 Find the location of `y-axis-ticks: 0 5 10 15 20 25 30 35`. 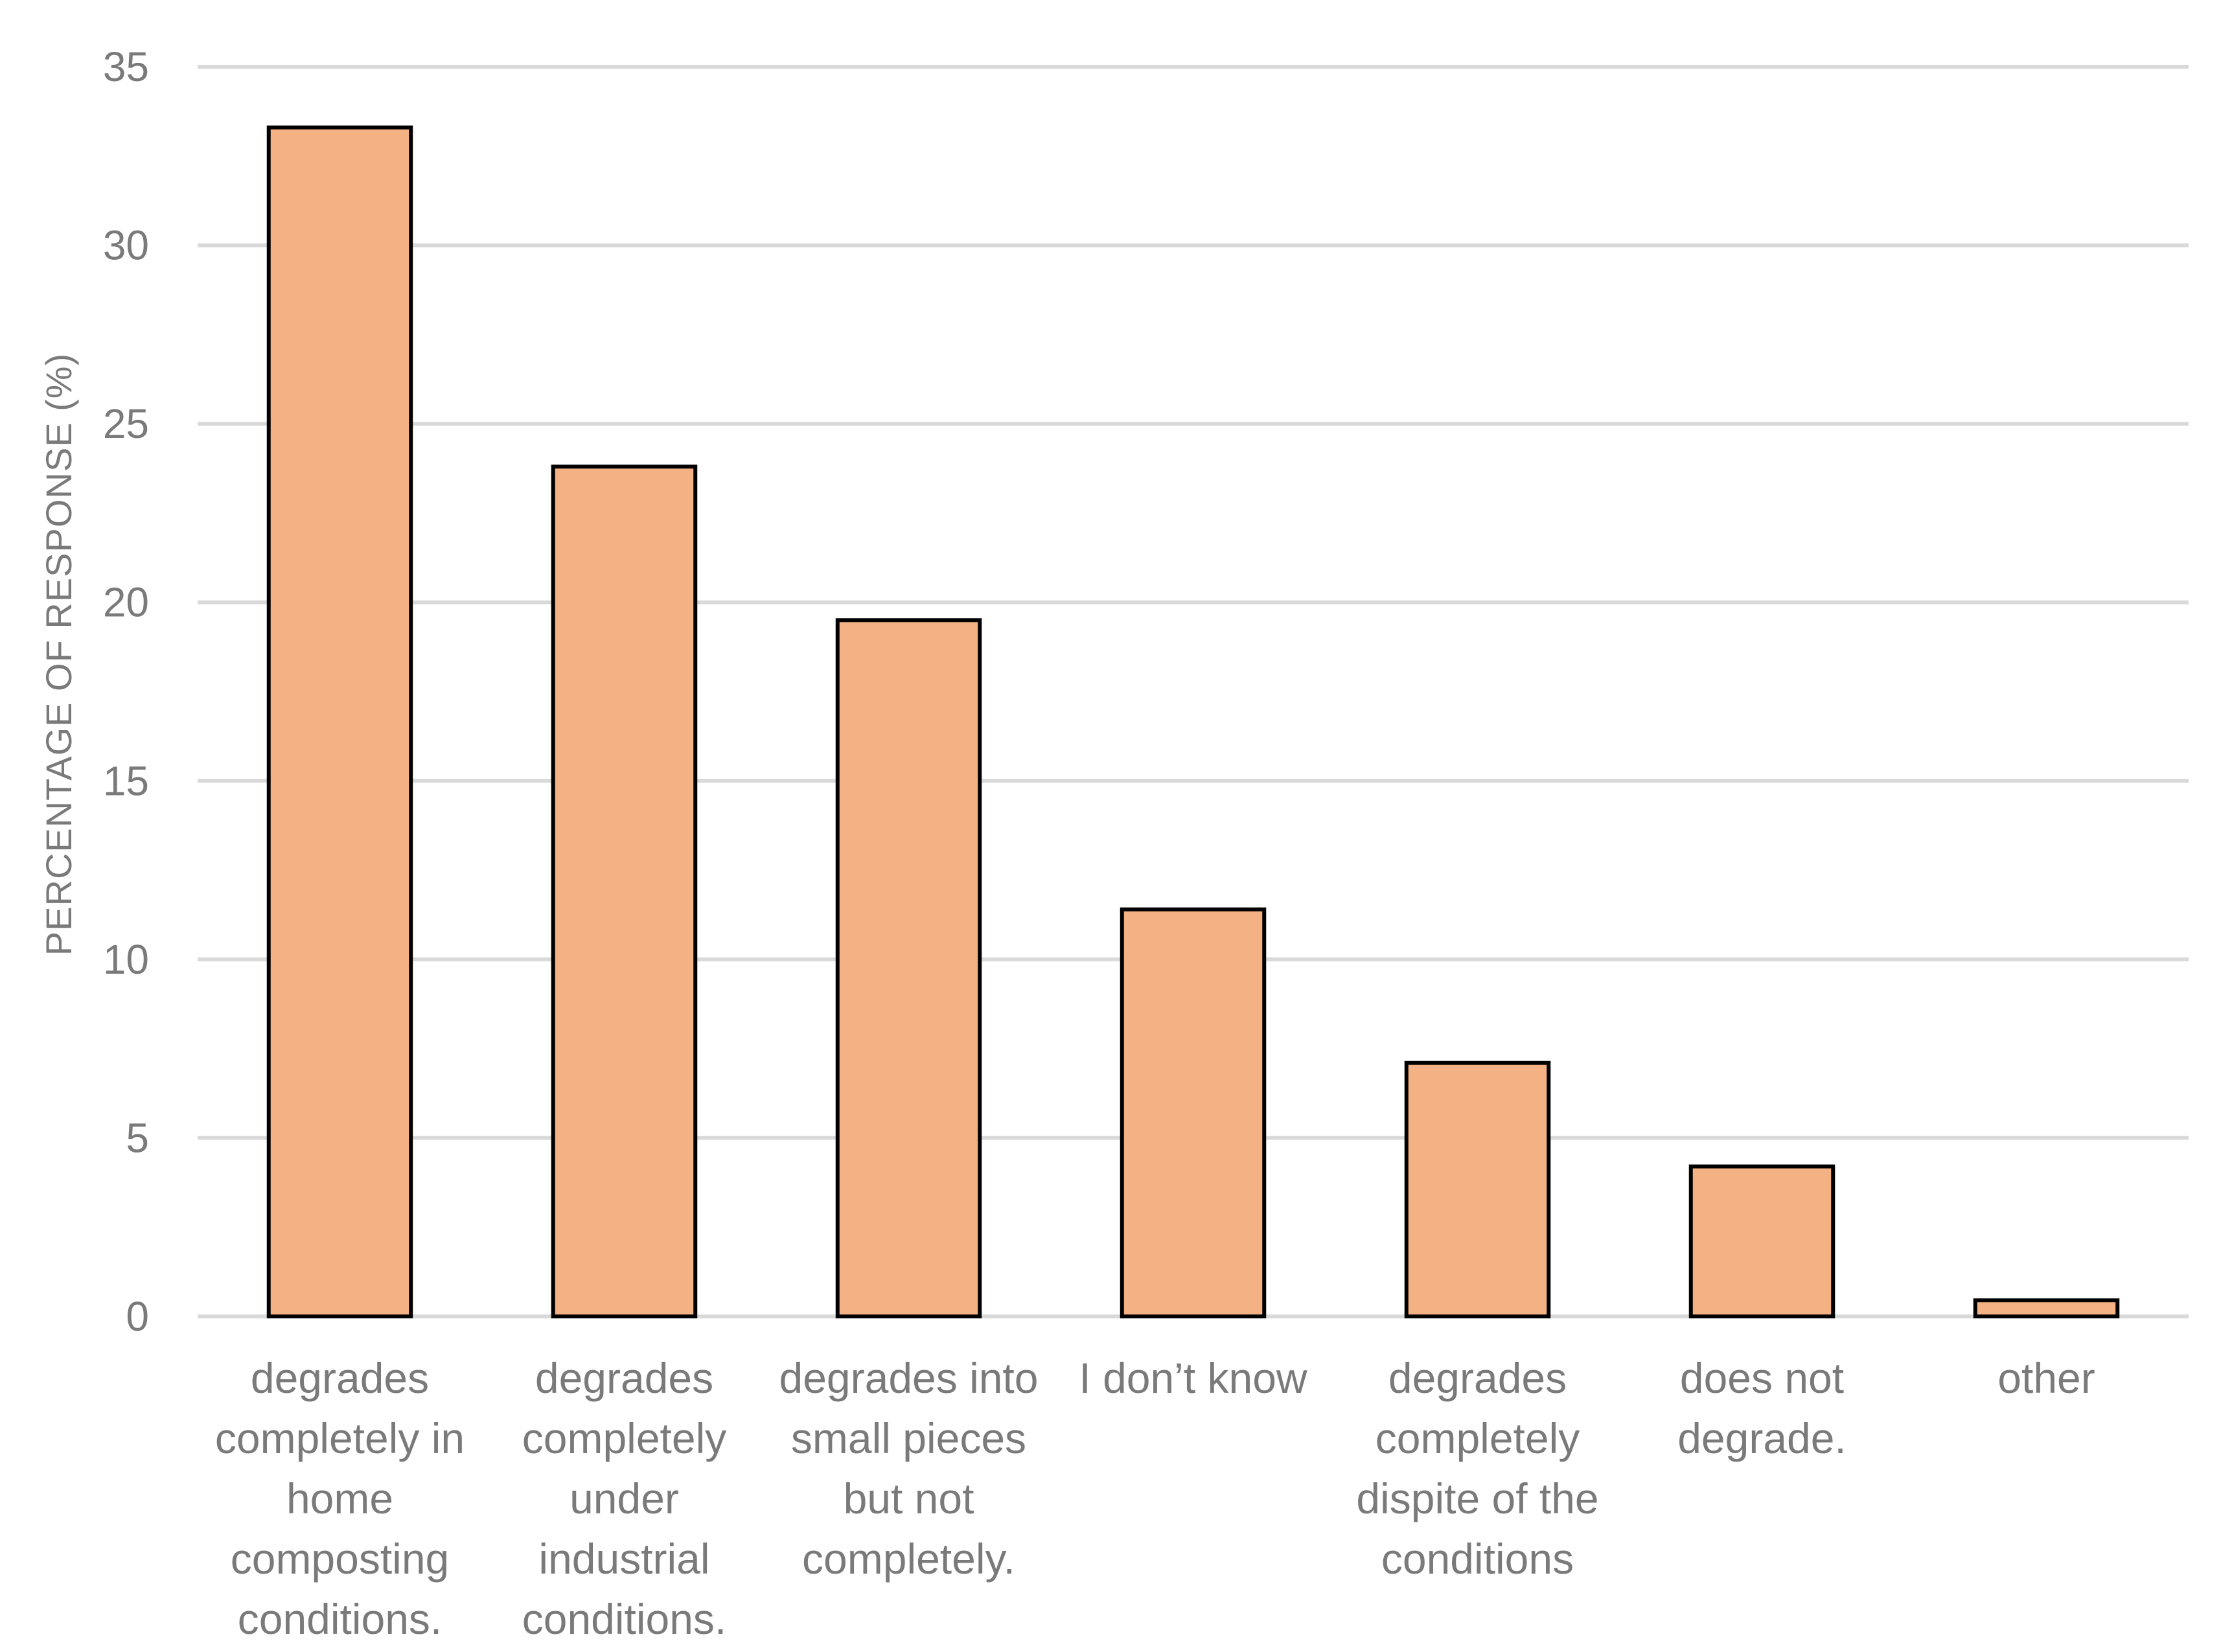

y-axis-ticks: 0 5 10 15 20 25 30 35 is located at coordinates (126, 691).